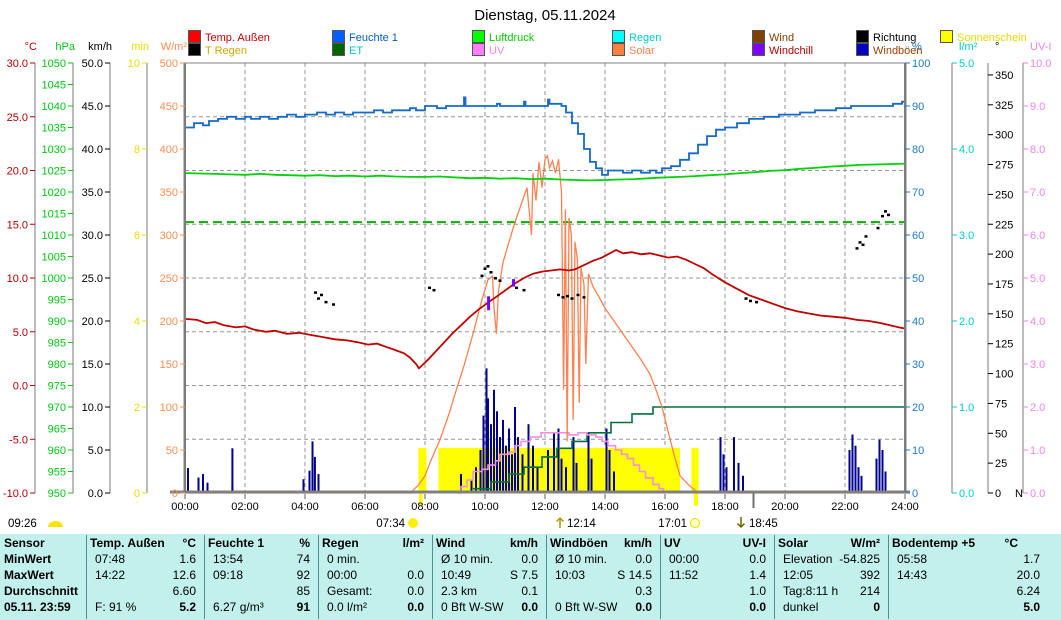 The height and width of the screenshot is (620, 1061). What do you see at coordinates (773, 37) in the screenshot?
I see `legend-item-wind: Wind` at bounding box center [773, 37].